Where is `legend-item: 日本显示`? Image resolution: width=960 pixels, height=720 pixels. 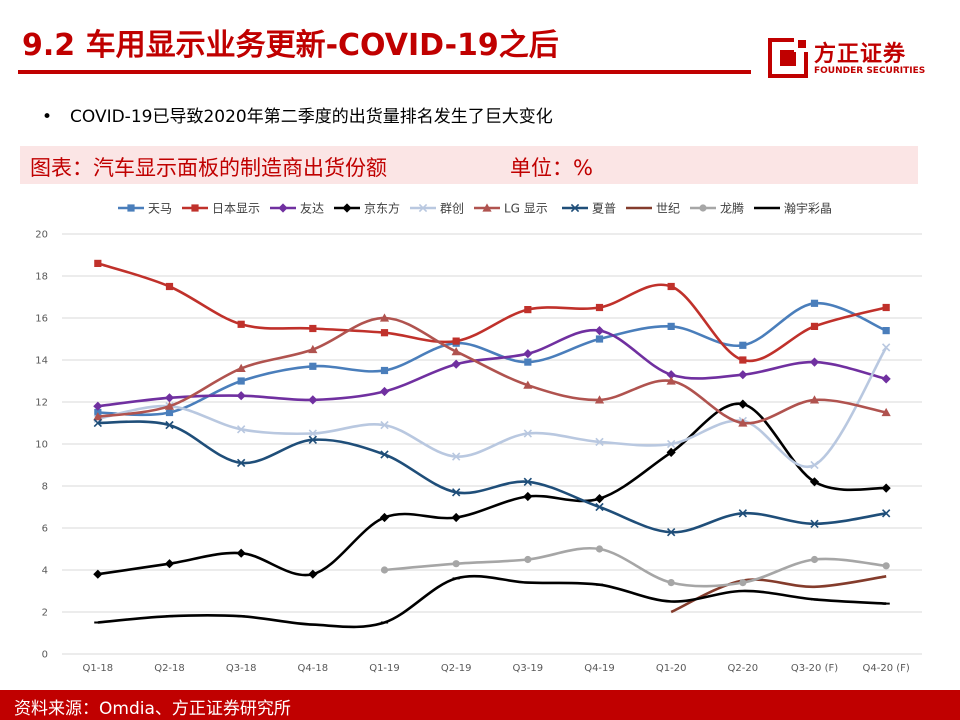
legend-item: 日本显示 is located at coordinates (221, 209).